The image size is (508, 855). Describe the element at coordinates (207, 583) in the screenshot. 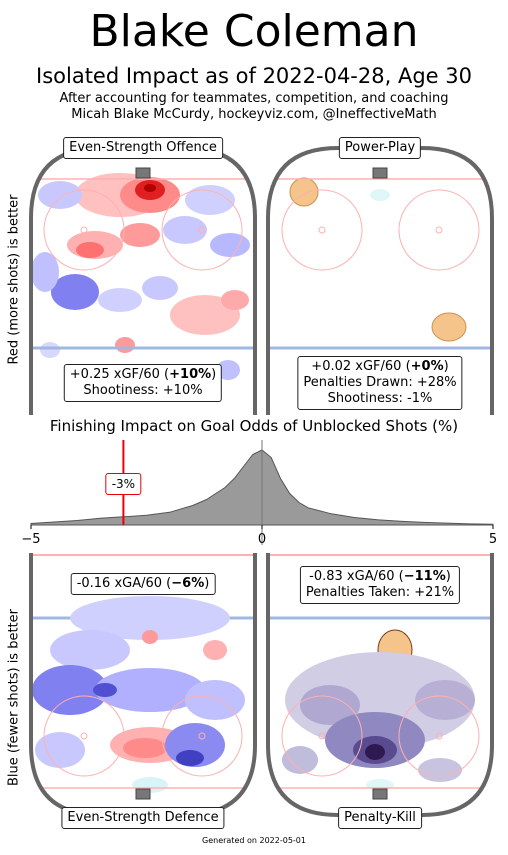

I see `stat-ev-defence-suffix: )` at that location.